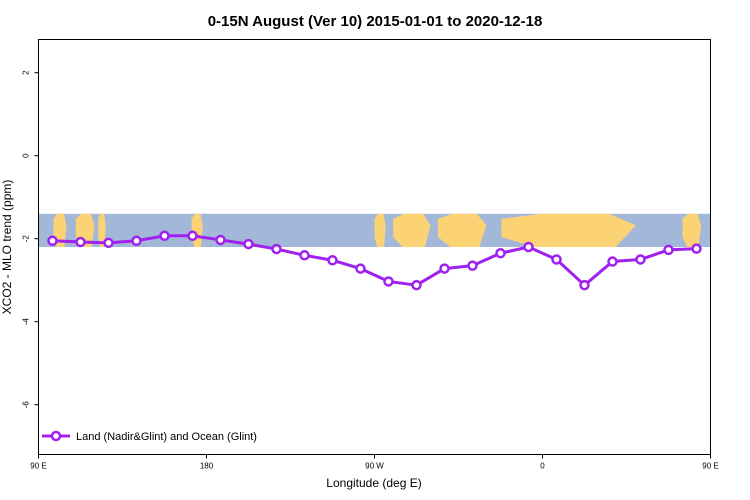  I want to click on y-axis: 2 0 -2 -4 -6, so click(30, 239).